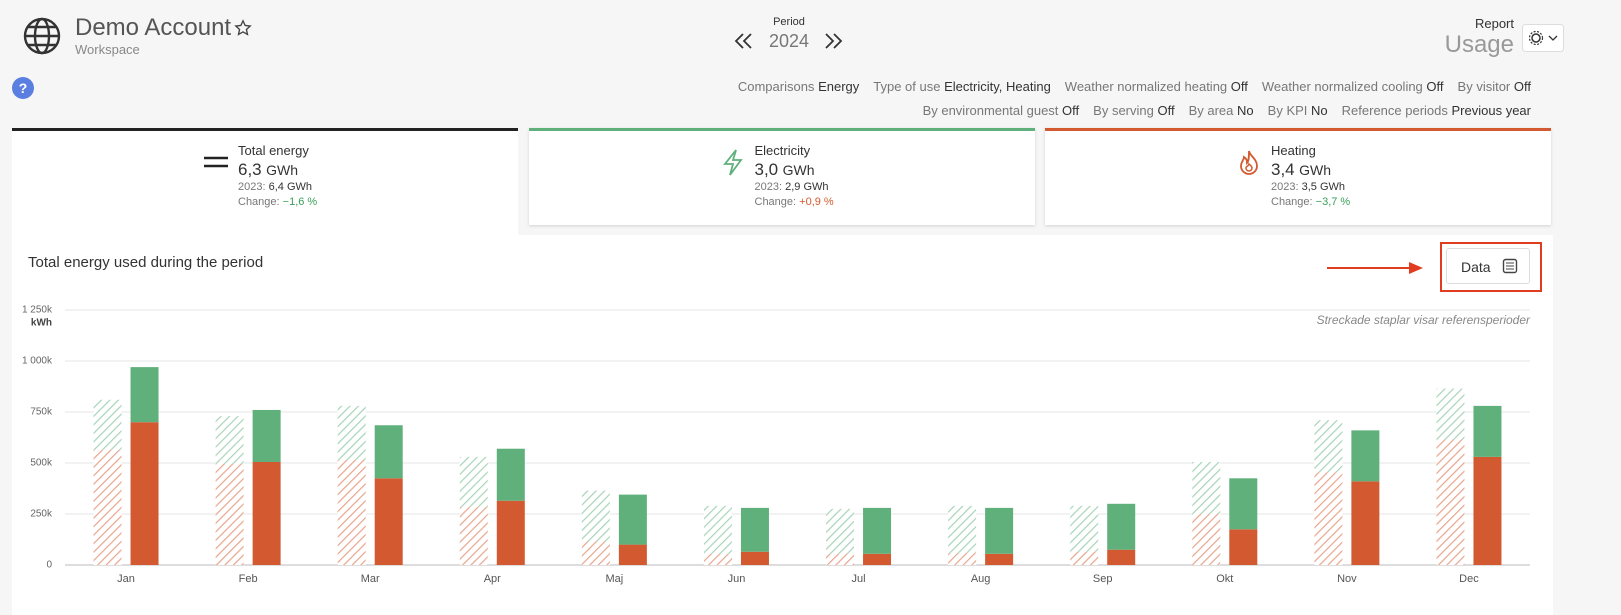 The image size is (1621, 615). Describe the element at coordinates (1484, 86) in the screenshot. I see `filter-label: By visitor` at that location.